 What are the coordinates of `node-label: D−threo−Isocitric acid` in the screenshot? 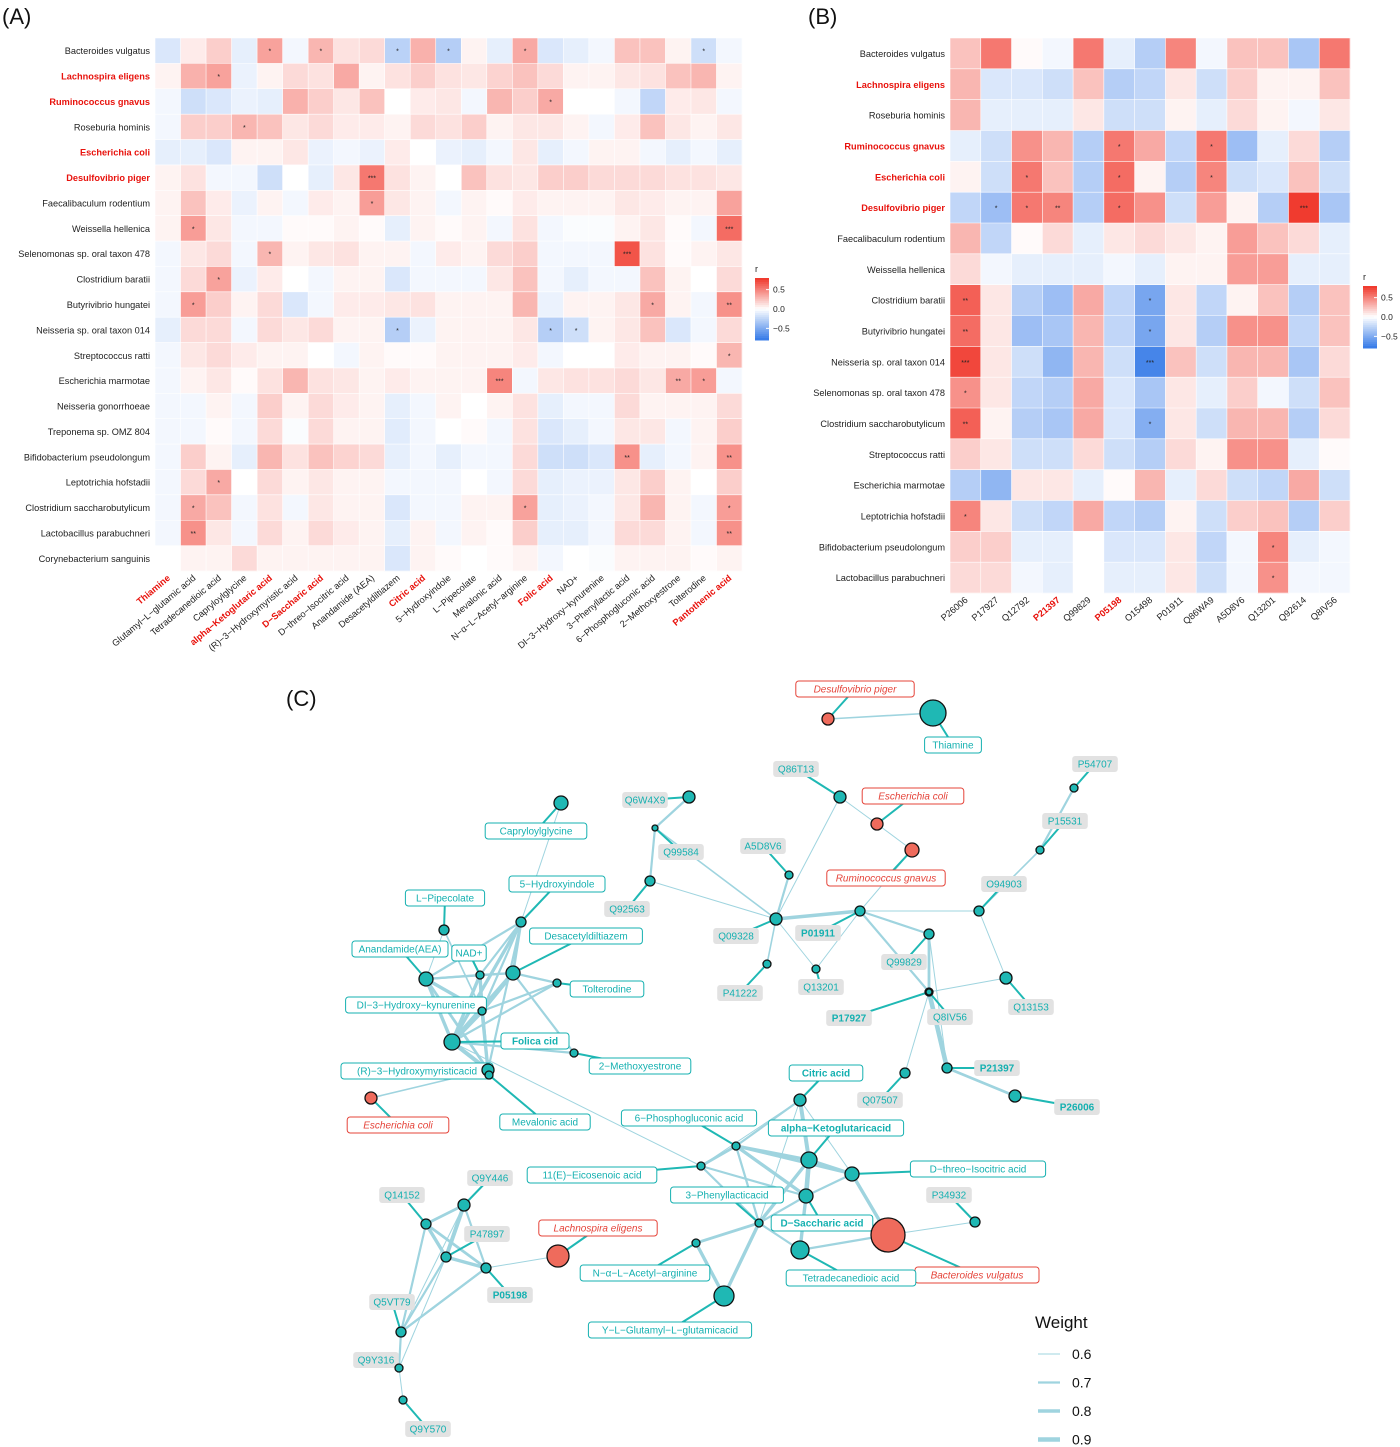 It's located at (978, 1170).